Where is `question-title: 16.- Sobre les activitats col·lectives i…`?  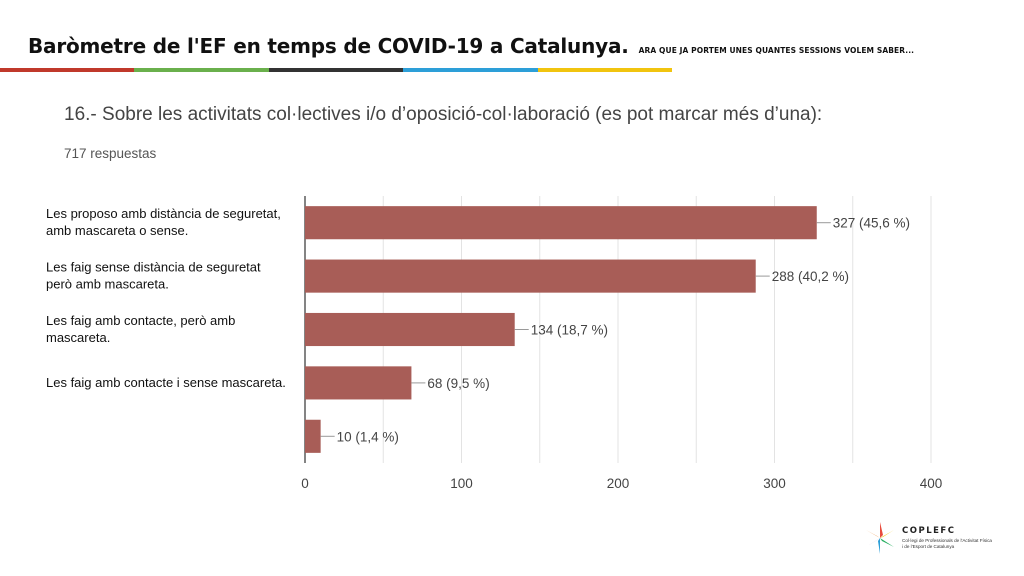 question-title: 16.- Sobre les activitats col·lectives i… is located at coordinates (443, 114).